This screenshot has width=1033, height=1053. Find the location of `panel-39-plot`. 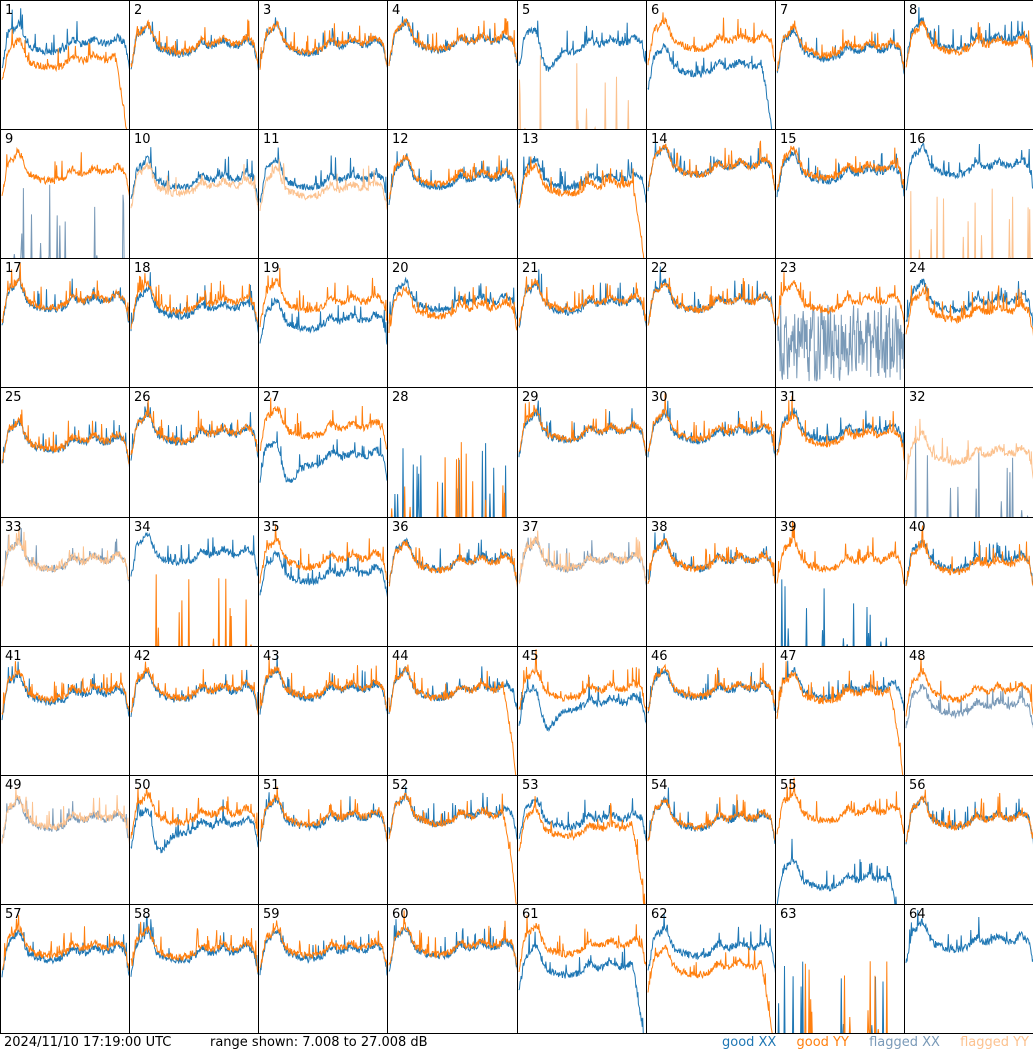

panel-39-plot is located at coordinates (840, 583).